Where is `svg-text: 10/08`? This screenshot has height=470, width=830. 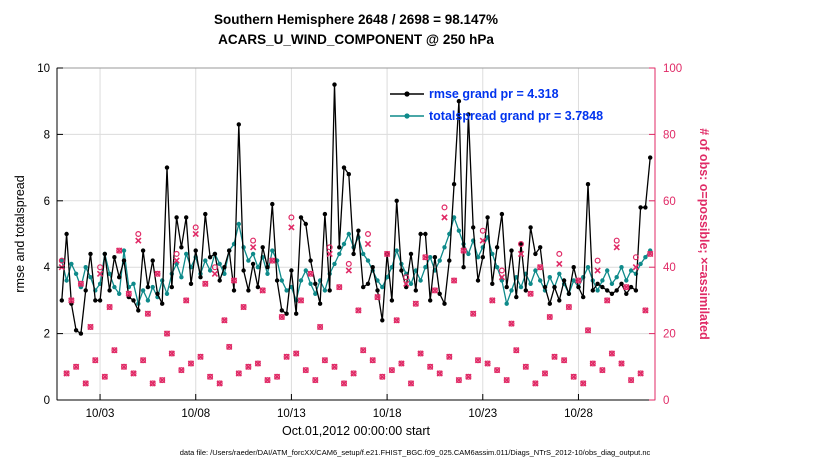 svg-text: 10/08 is located at coordinates (195, 414).